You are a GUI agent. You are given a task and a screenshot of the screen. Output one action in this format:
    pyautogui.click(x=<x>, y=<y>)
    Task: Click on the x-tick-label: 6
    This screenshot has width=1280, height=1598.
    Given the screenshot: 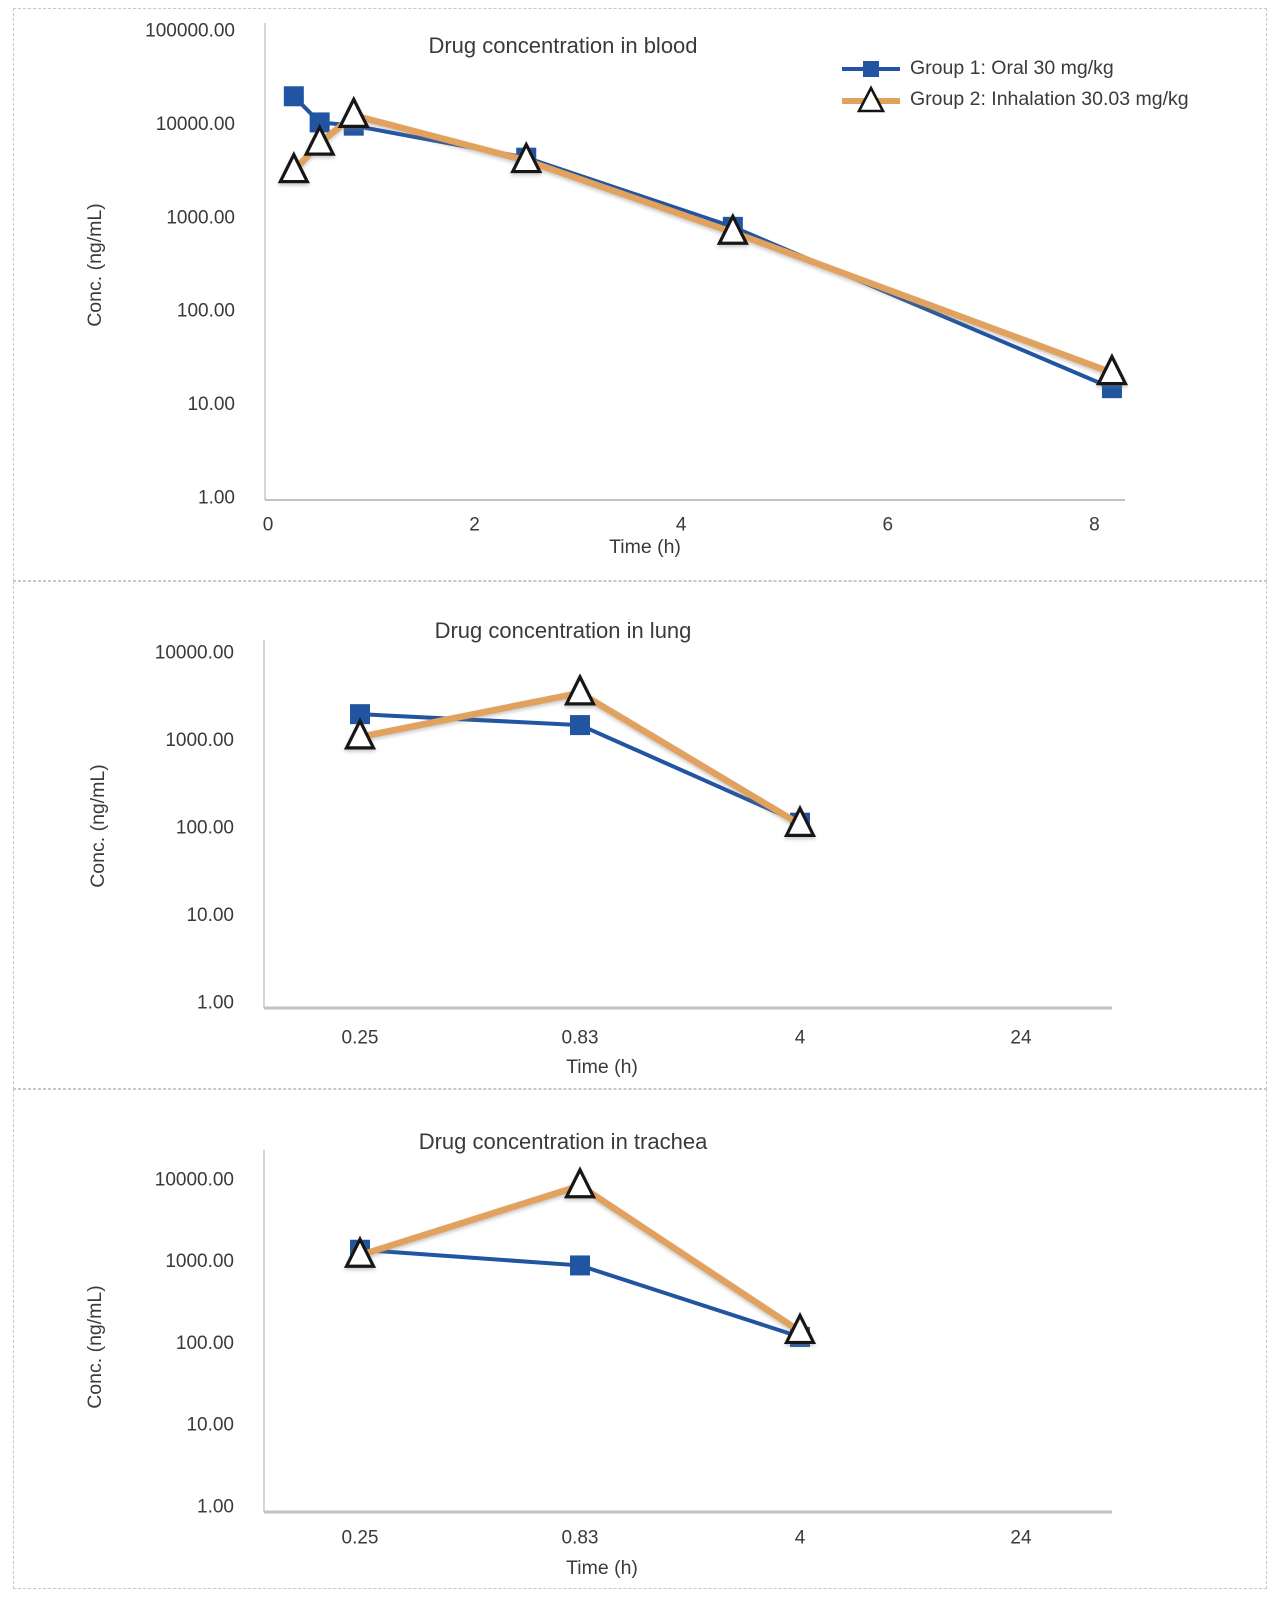 What is the action you would take?
    pyautogui.click(x=888, y=525)
    